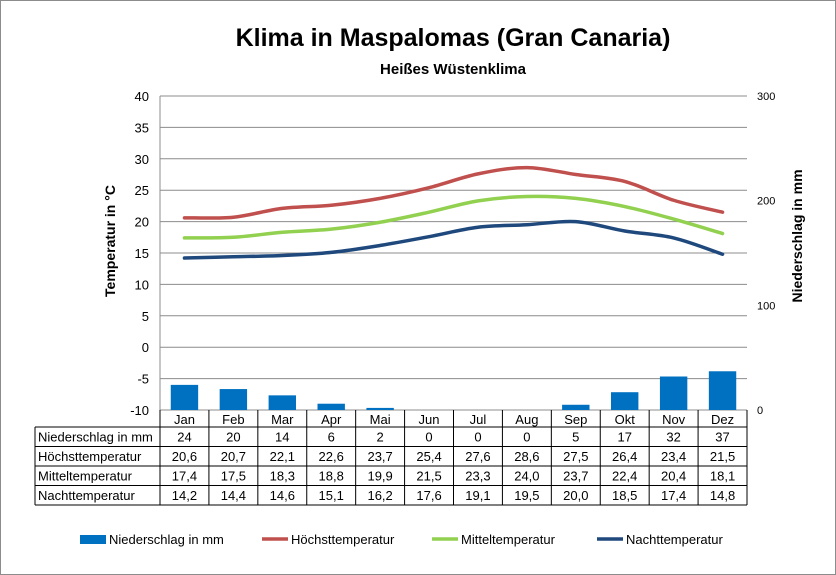 This screenshot has height=575, width=836. What do you see at coordinates (90, 456) in the screenshot?
I see `table-row-header: Höchsttemperatur` at bounding box center [90, 456].